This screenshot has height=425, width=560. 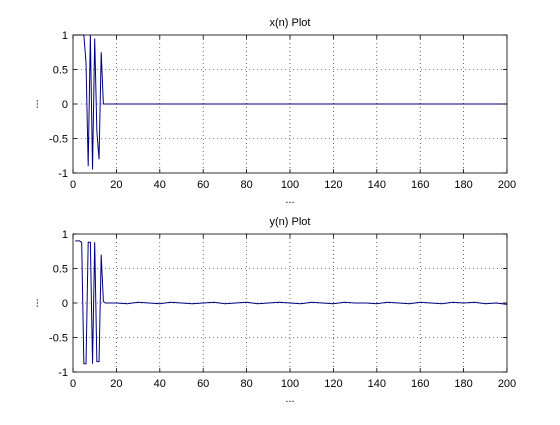 What do you see at coordinates (290, 23) in the screenshot?
I see `plot-title: x(n) Plot` at bounding box center [290, 23].